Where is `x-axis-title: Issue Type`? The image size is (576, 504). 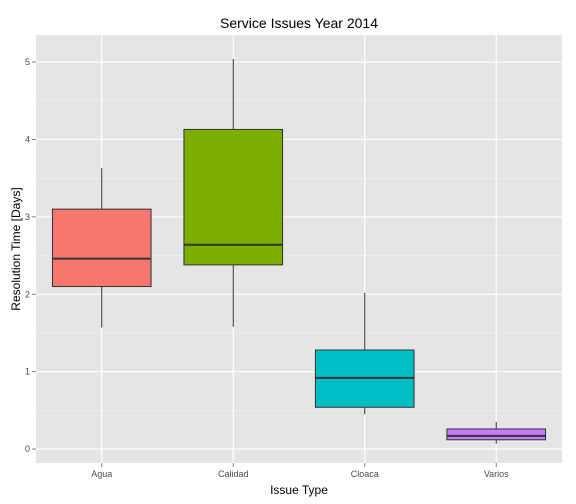
x-axis-title: Issue Type is located at coordinates (299, 490).